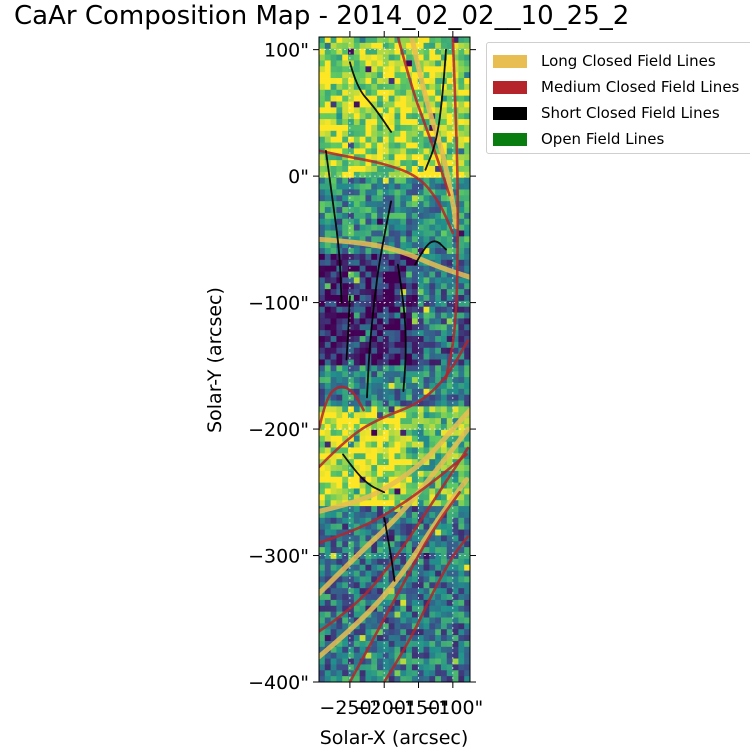 The width and height of the screenshot is (750, 750). What do you see at coordinates (348, 328) in the screenshot?
I see `field-line-short` at bounding box center [348, 328].